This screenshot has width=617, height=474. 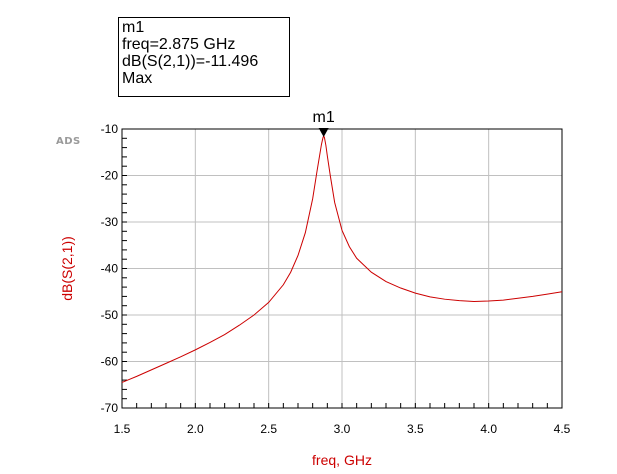 I want to click on x-tick-label: 3.0, so click(x=342, y=429).